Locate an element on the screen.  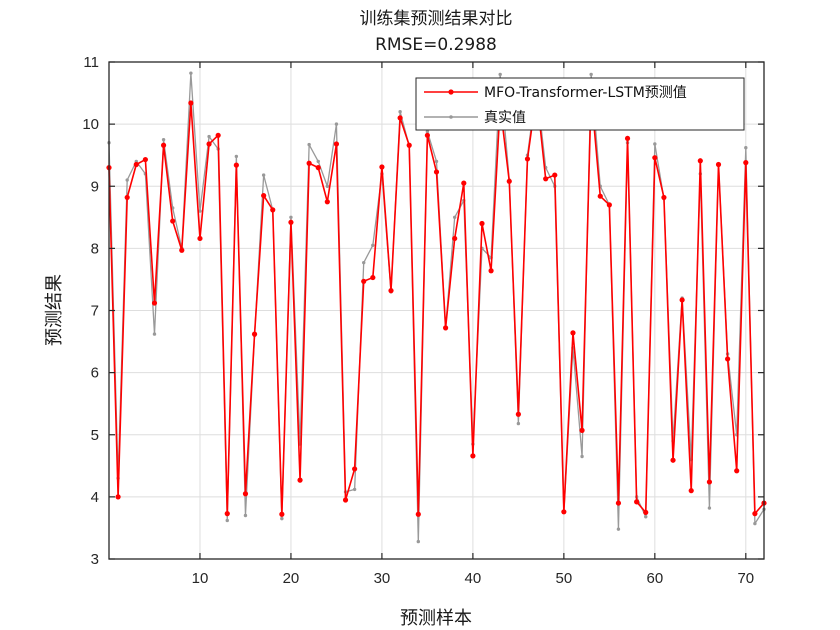
x-tick-label: 70 is located at coordinates (745, 578).